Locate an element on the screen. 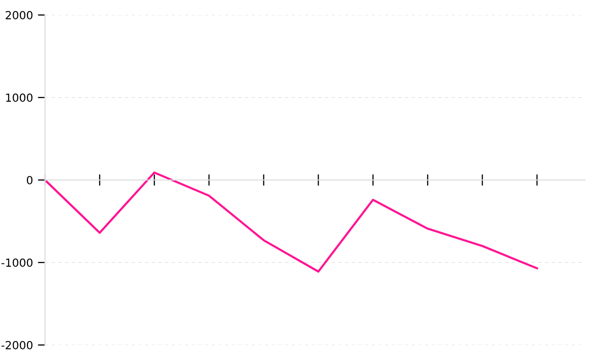 The height and width of the screenshot is (360, 600). y-tick-label: 2000 is located at coordinates (19, 15).